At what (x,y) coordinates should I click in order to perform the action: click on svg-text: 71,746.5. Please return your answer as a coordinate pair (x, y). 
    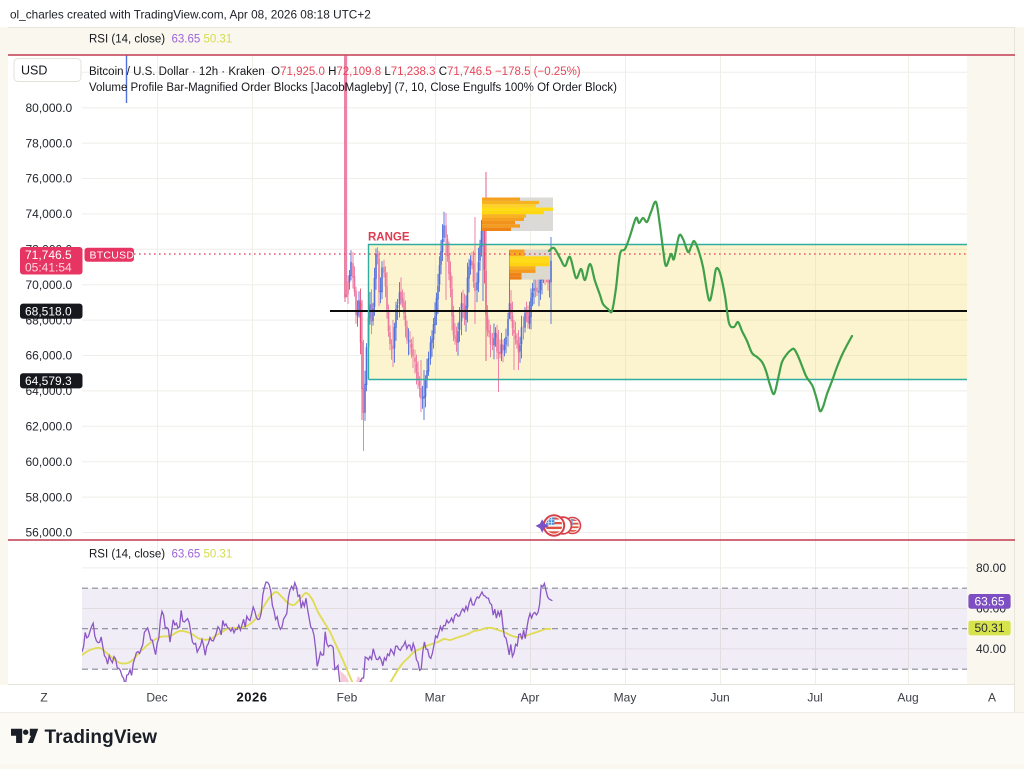
    Looking at the image, I should click on (48, 255).